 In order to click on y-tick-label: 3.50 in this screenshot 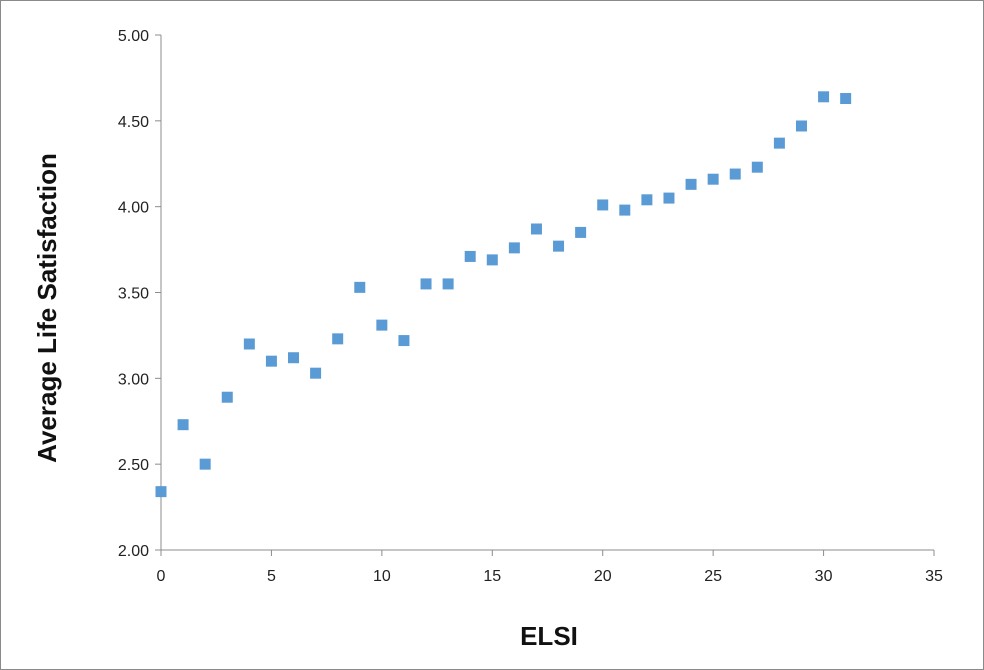, I will do `click(133, 294)`.